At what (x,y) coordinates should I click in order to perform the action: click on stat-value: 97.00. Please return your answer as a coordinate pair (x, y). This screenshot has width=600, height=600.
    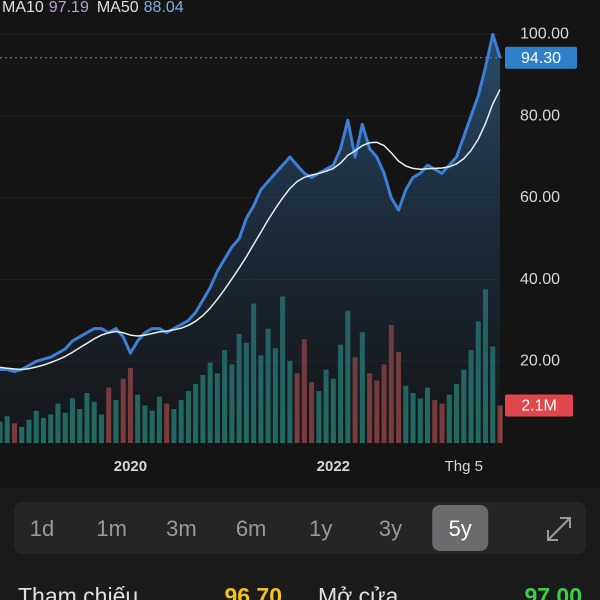
    Looking at the image, I should click on (553, 591).